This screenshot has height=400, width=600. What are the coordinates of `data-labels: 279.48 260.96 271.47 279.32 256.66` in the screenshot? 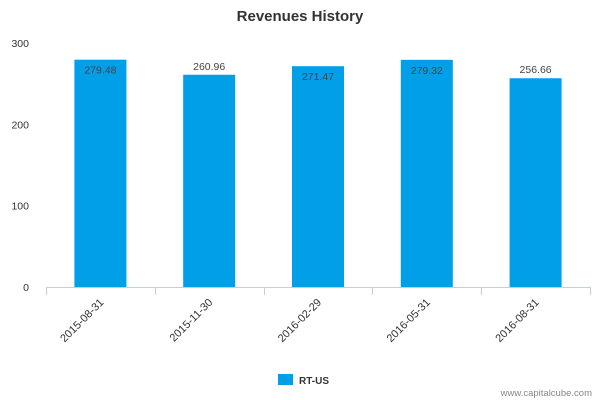 It's located at (317, 72).